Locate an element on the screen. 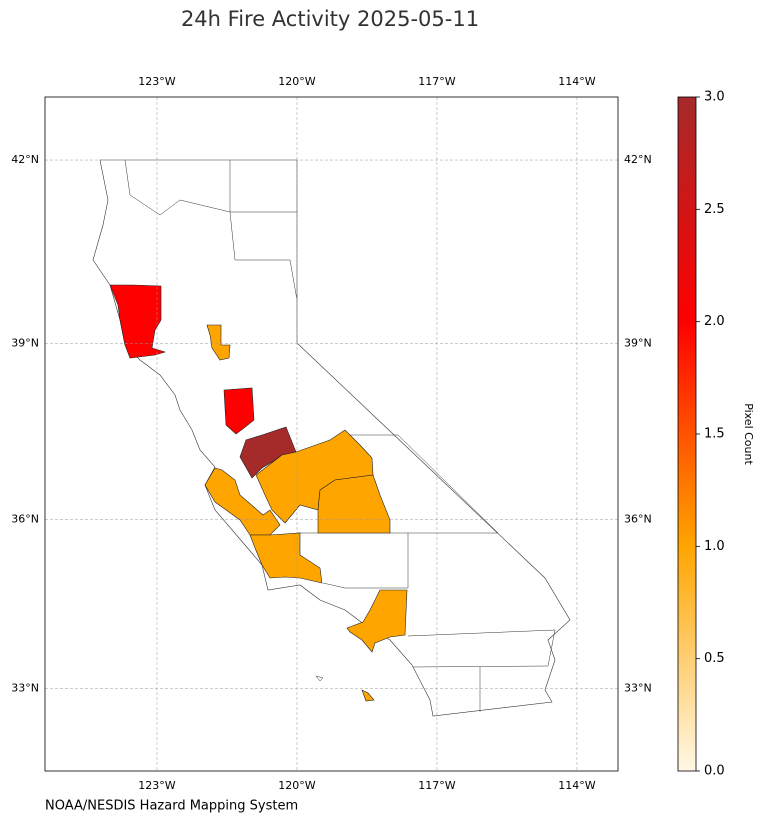 The height and width of the screenshot is (828, 764). island is located at coordinates (319, 678).